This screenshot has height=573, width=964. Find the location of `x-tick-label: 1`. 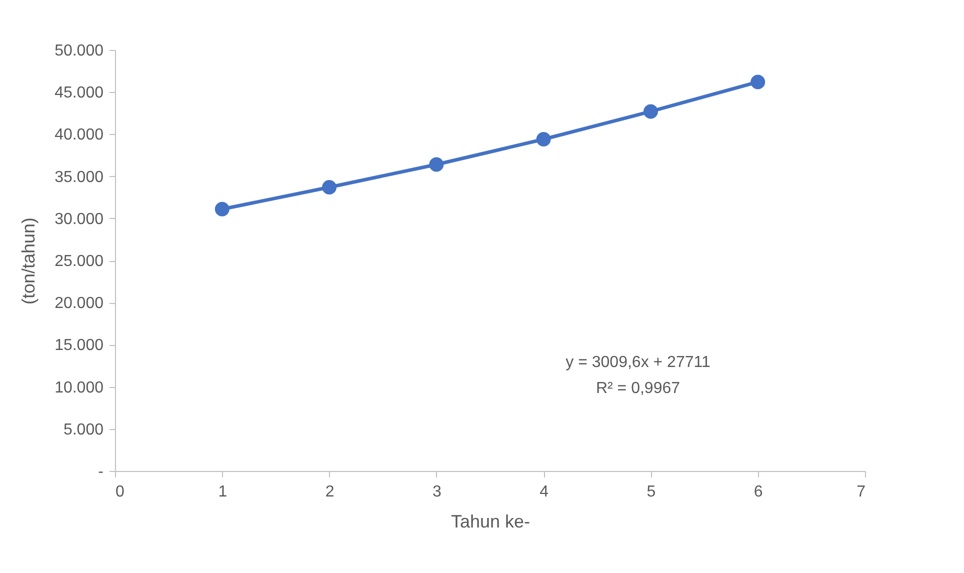

x-tick-label: 1 is located at coordinates (223, 492).